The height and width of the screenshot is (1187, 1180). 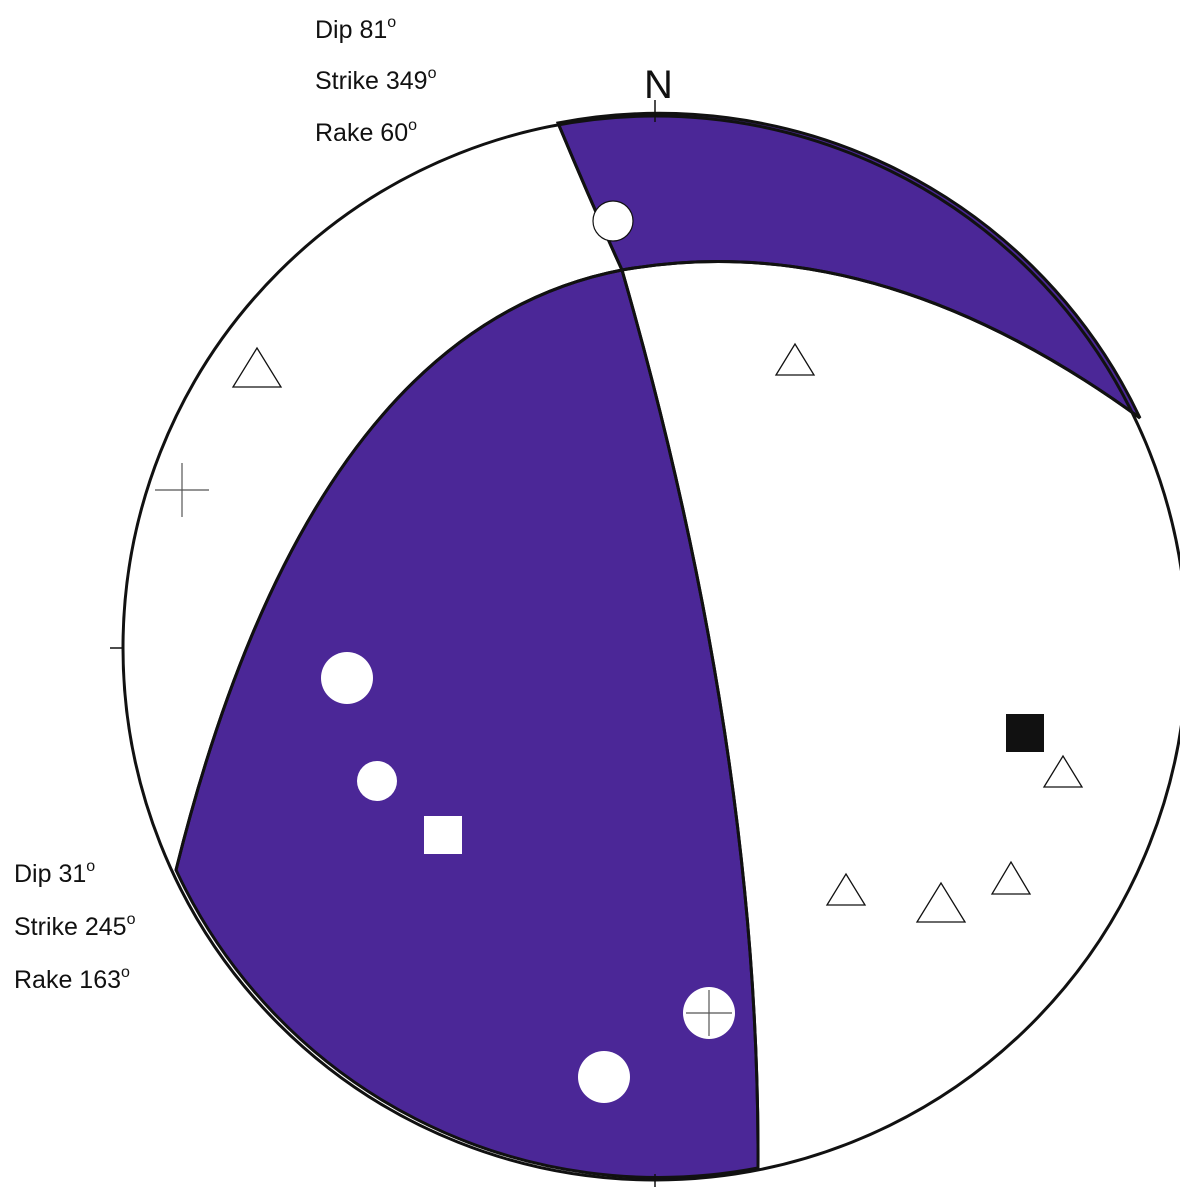 What do you see at coordinates (443, 835) in the screenshot?
I see `open-square-marker` at bounding box center [443, 835].